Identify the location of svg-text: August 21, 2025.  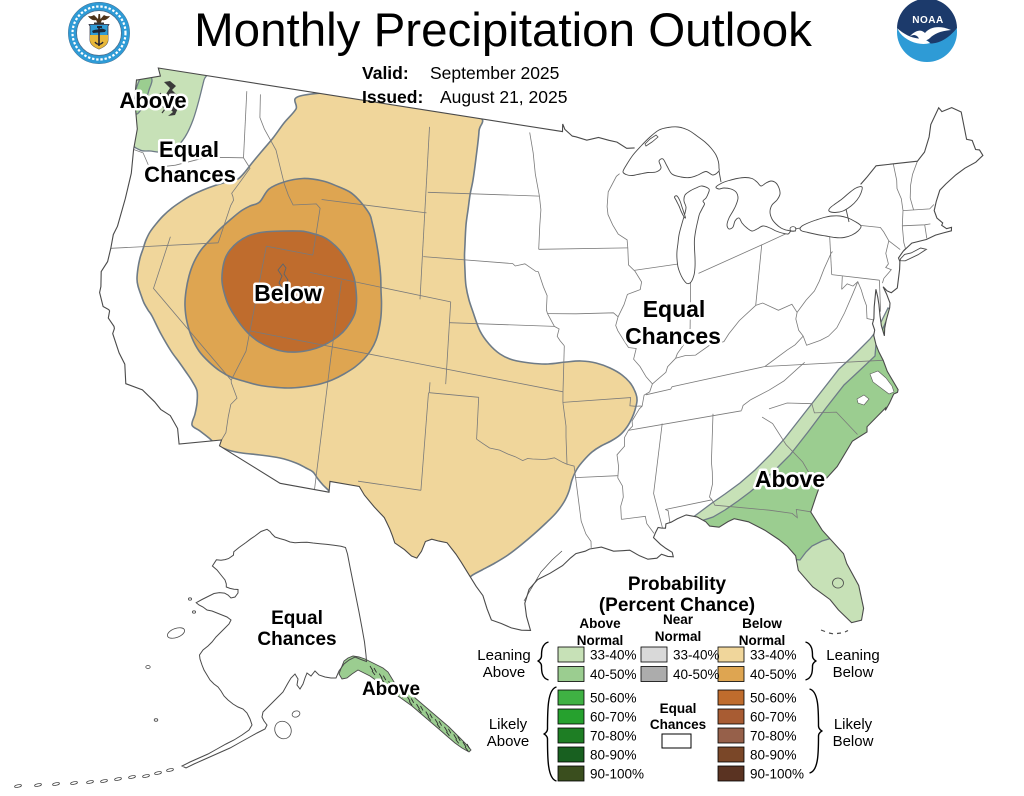
(503, 97).